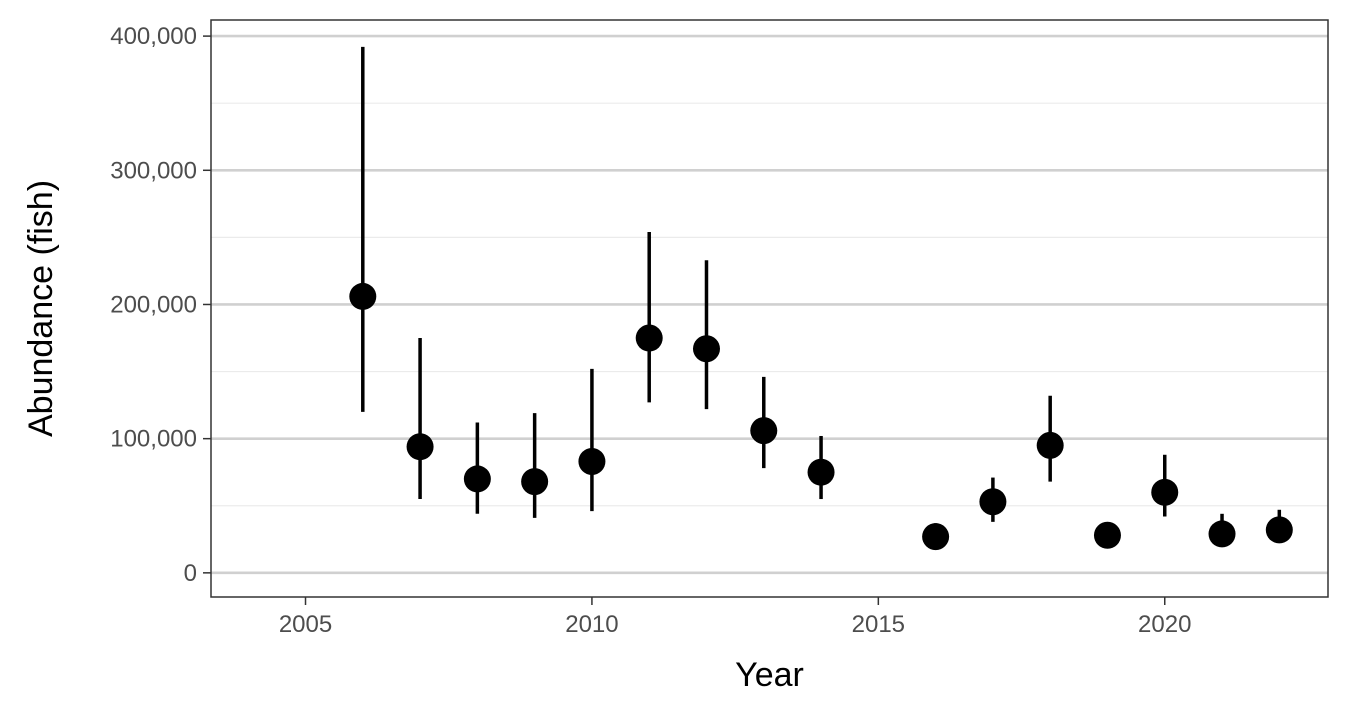 The width and height of the screenshot is (1350, 719). Describe the element at coordinates (153, 304) in the screenshot. I see `y-tick-label: 200,000` at that location.